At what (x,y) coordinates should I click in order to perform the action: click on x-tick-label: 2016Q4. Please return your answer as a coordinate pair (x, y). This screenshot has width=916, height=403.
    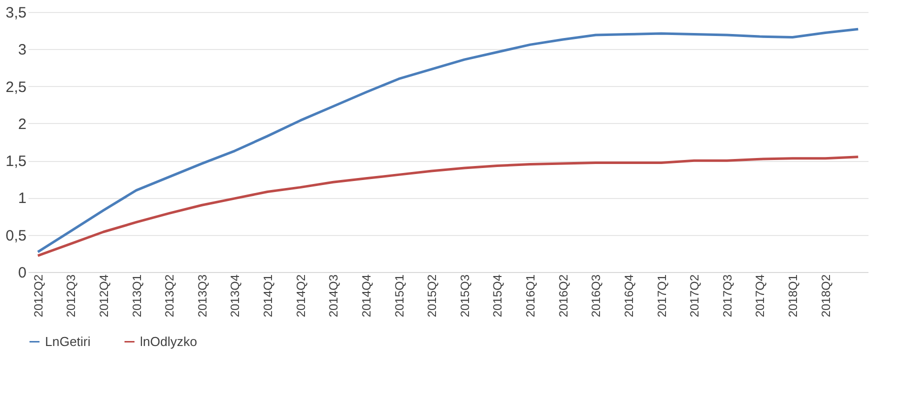
    Looking at the image, I should click on (629, 296).